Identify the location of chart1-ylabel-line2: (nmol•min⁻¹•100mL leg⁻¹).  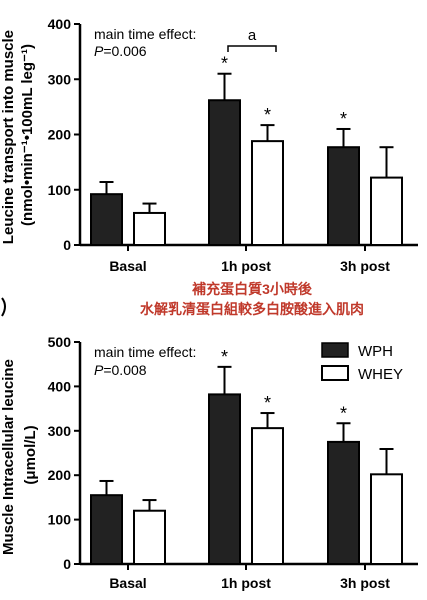
(27, 135).